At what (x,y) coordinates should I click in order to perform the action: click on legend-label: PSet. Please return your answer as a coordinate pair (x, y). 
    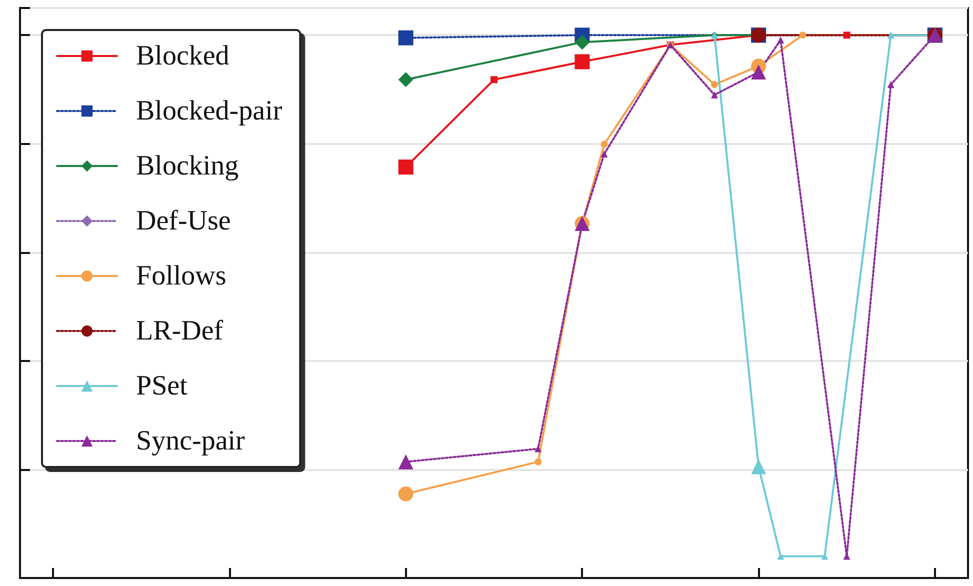
    Looking at the image, I should click on (162, 386).